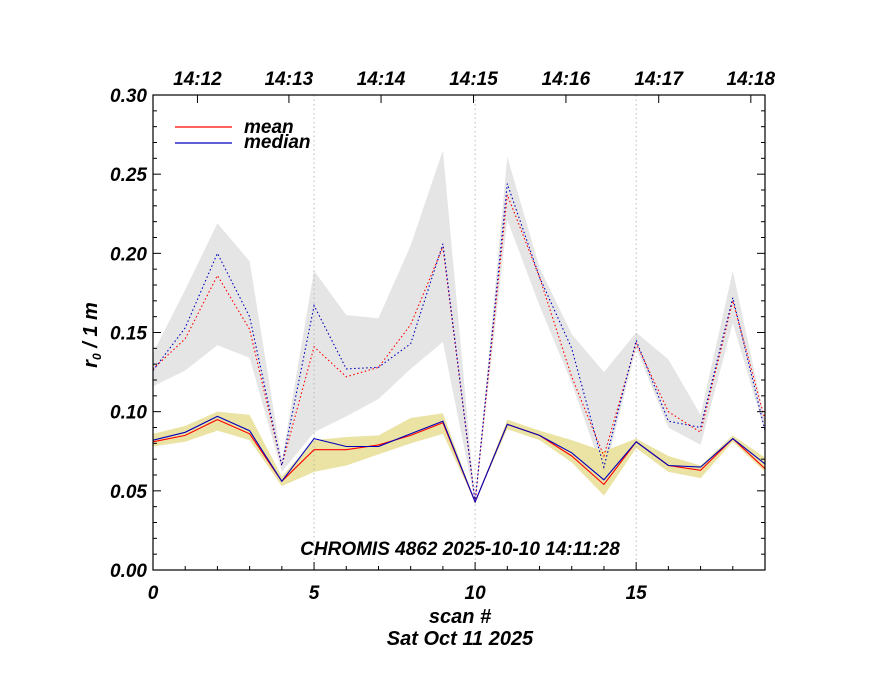 The width and height of the screenshot is (880, 680). Describe the element at coordinates (277, 142) in the screenshot. I see `legend-median-label: median` at that location.